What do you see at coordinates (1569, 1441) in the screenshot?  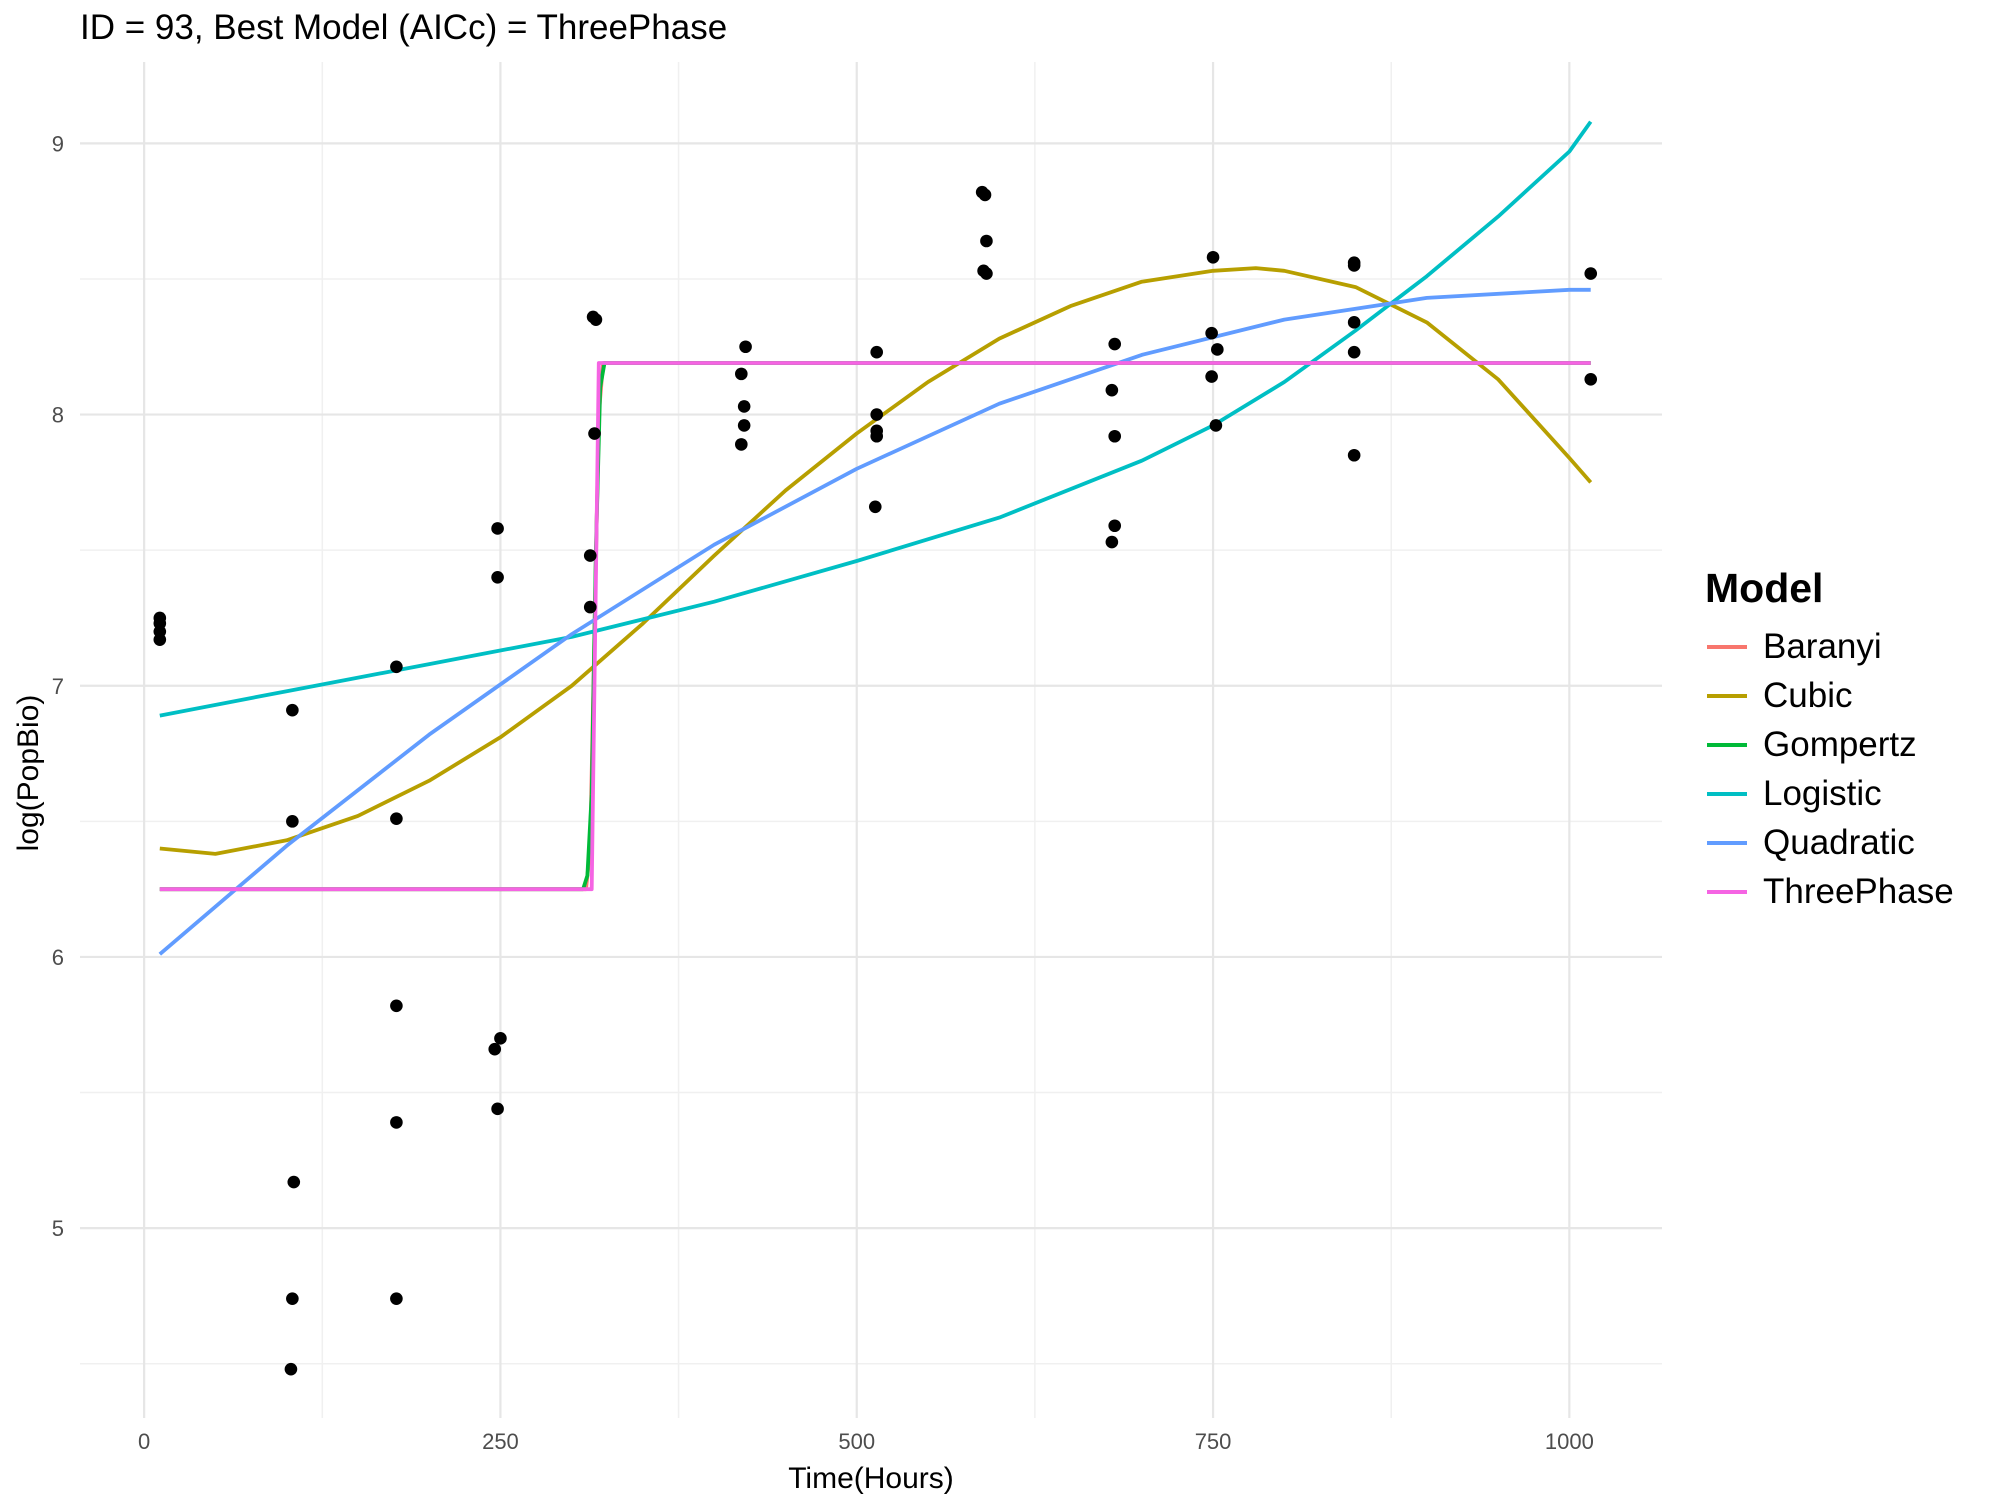 I see `x-tick-label: 1000` at bounding box center [1569, 1441].